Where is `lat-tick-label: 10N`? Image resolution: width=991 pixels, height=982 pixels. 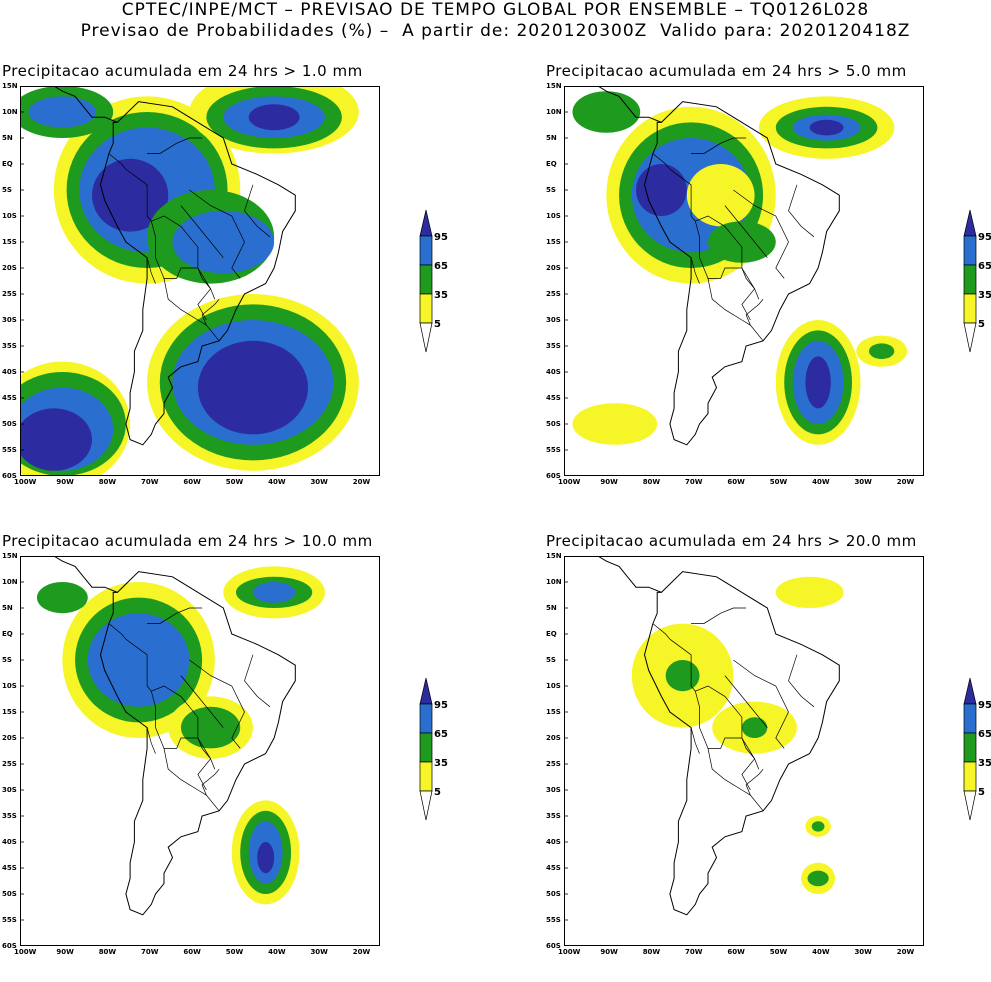
lat-tick-label: 10N is located at coordinates (554, 582).